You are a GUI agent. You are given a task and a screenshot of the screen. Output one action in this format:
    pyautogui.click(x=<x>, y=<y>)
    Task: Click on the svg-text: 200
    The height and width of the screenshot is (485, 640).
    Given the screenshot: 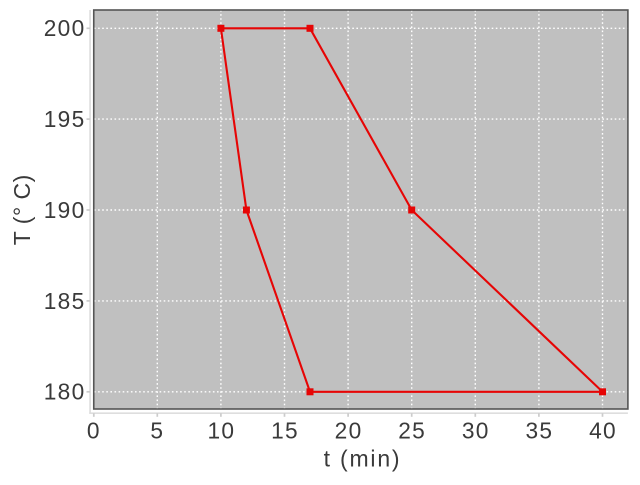 What is the action you would take?
    pyautogui.click(x=65, y=28)
    